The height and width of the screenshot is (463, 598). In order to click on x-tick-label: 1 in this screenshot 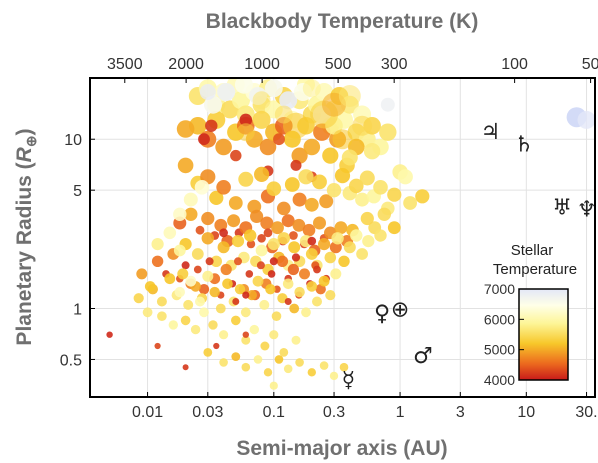, I will do `click(400, 412)`.